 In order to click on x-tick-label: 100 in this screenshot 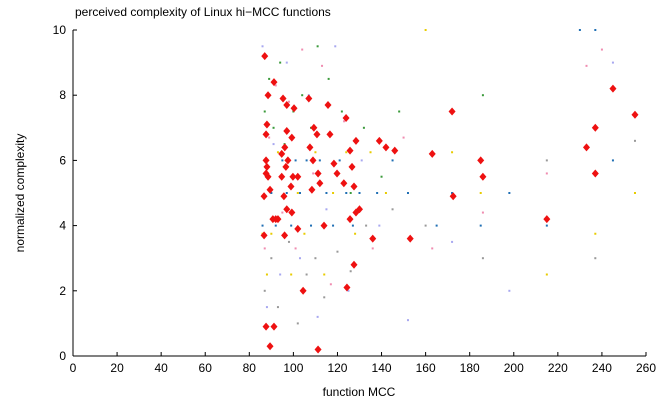, I will do `click(293, 368)`.